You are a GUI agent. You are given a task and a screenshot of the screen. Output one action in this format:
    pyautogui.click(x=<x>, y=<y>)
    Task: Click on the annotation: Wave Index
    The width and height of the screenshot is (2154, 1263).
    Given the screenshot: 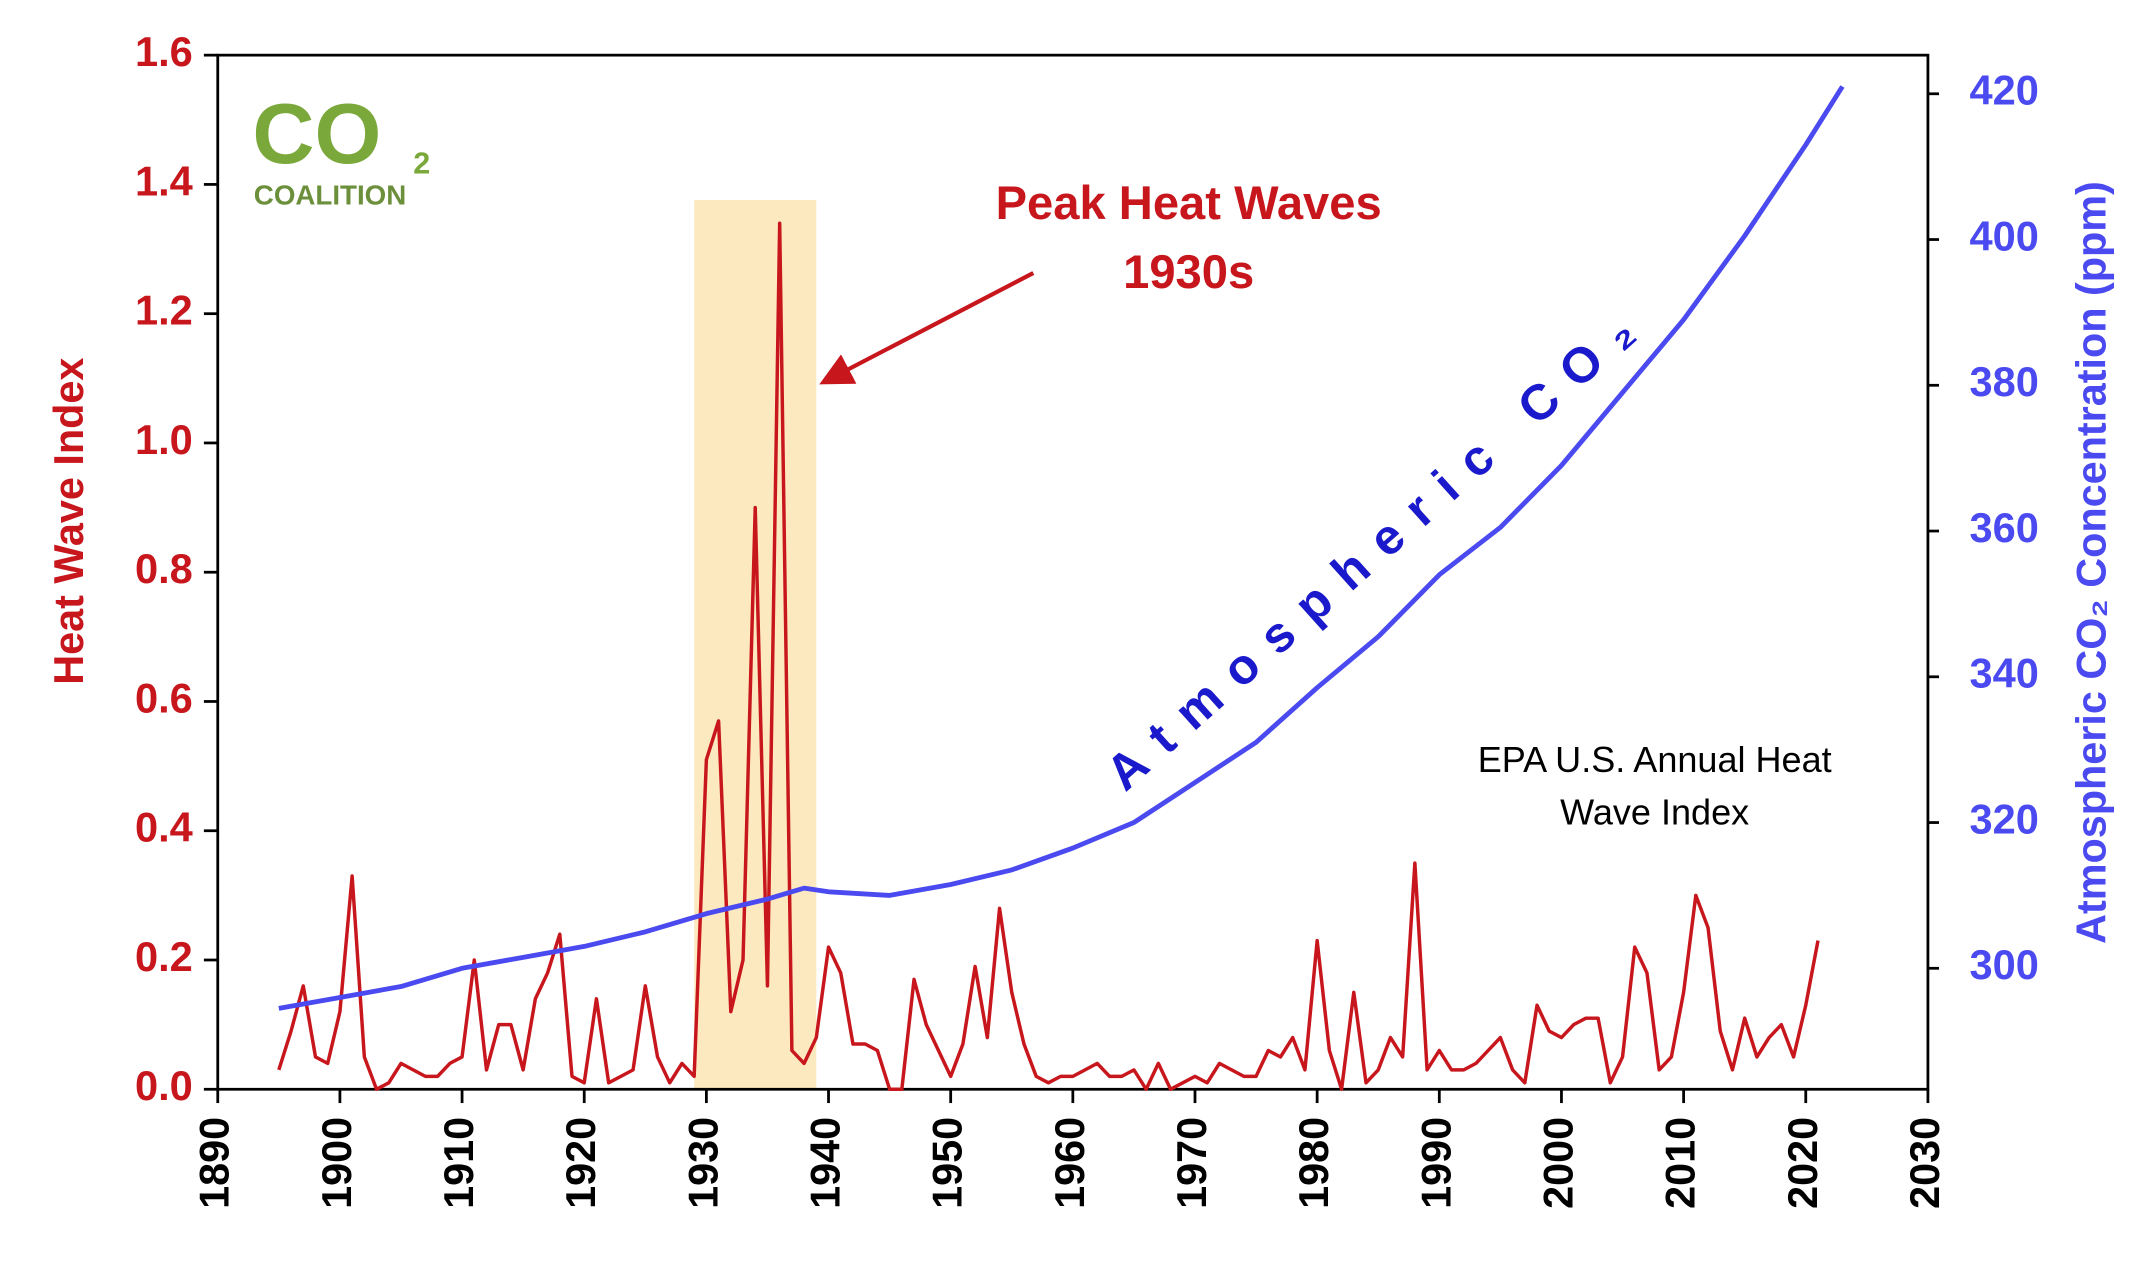 What is the action you would take?
    pyautogui.click(x=1654, y=811)
    